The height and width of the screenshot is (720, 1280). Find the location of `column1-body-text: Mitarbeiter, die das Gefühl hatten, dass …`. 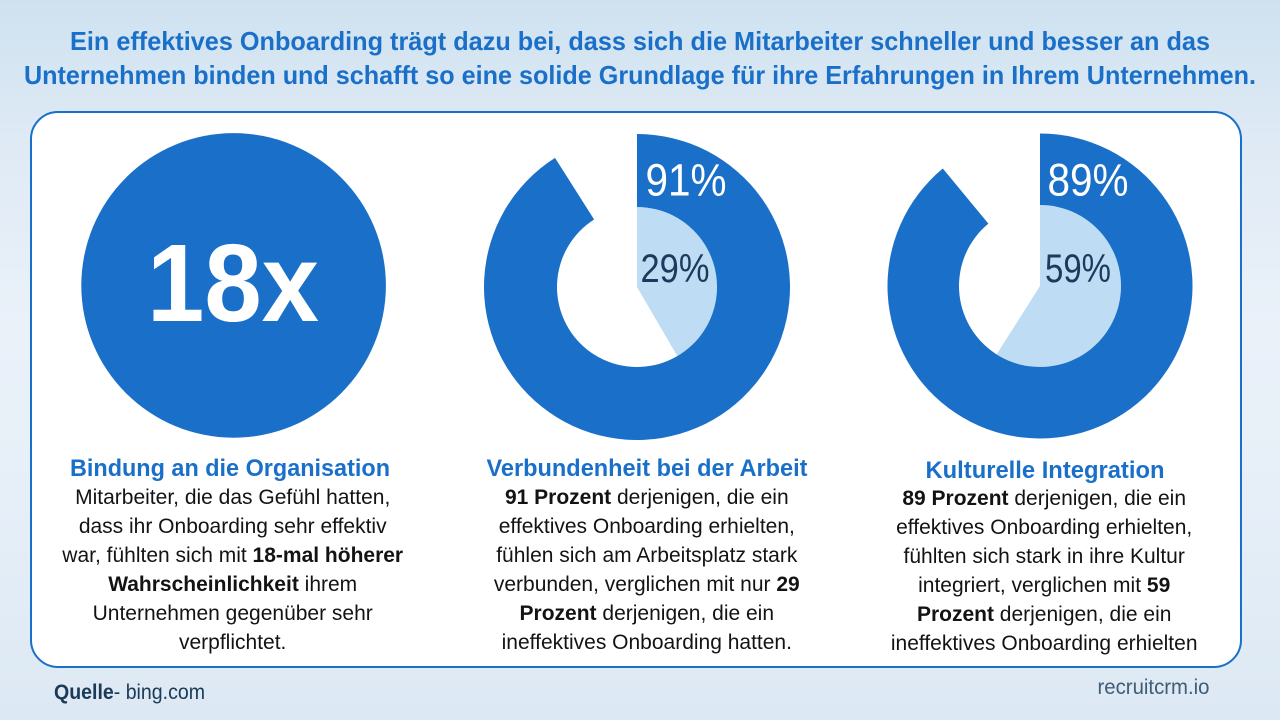

column1-body-text: Mitarbeiter, die das Gefühl hatten, dass … is located at coordinates (291, 570).